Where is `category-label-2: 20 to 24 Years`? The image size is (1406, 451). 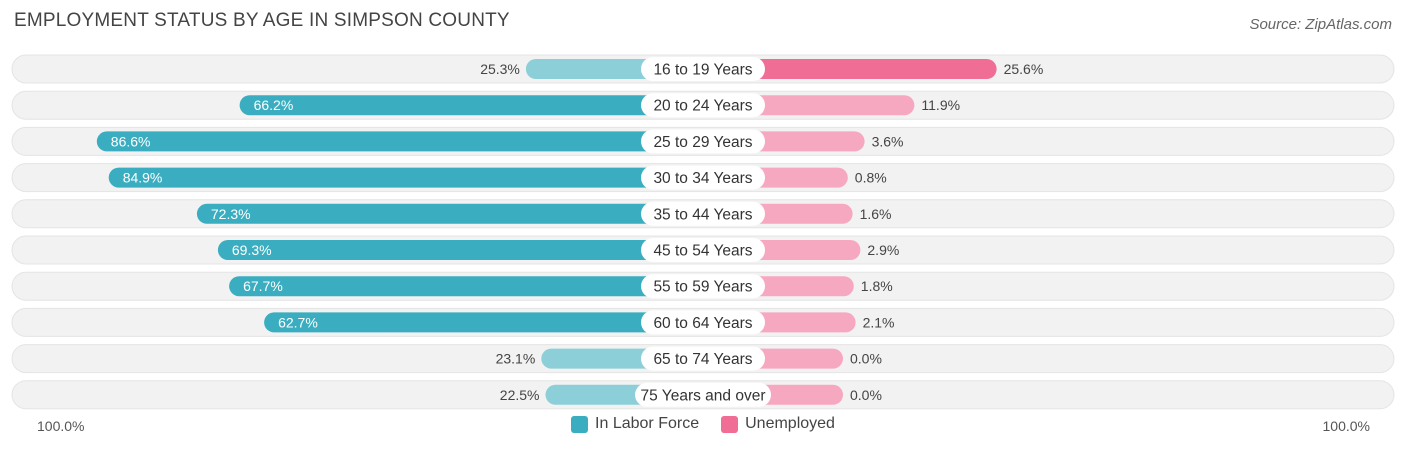 category-label-2: 20 to 24 Years is located at coordinates (702, 106).